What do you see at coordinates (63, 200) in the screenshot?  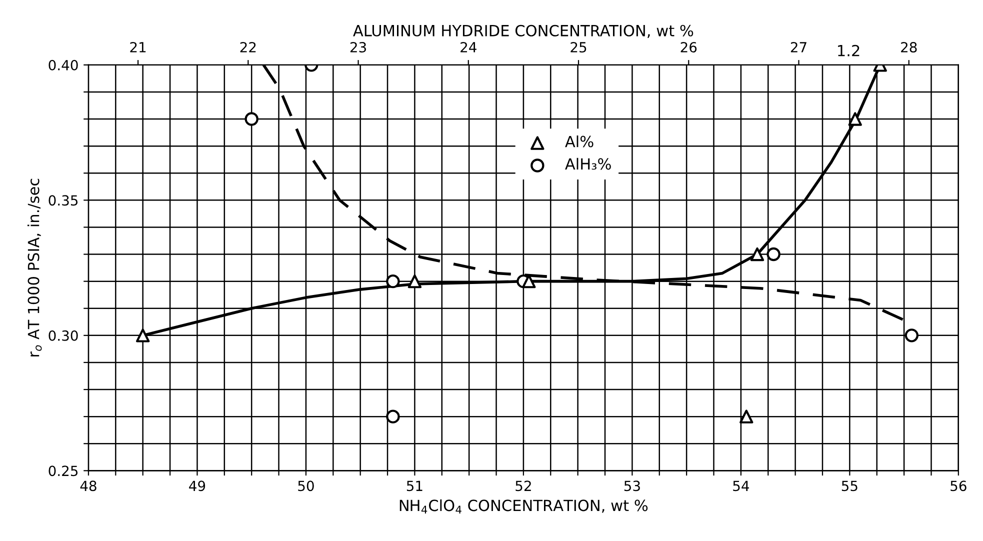 I see `y-tick-label: 0.35` at bounding box center [63, 200].